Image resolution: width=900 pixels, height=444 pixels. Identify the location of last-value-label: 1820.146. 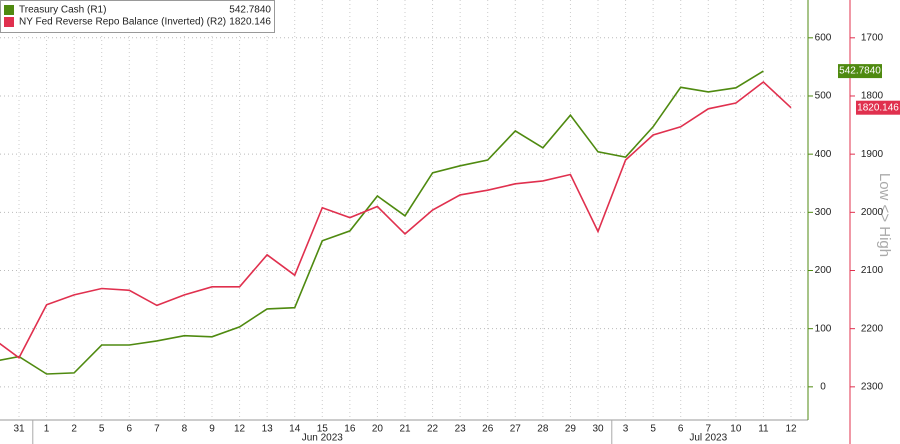
(878, 107).